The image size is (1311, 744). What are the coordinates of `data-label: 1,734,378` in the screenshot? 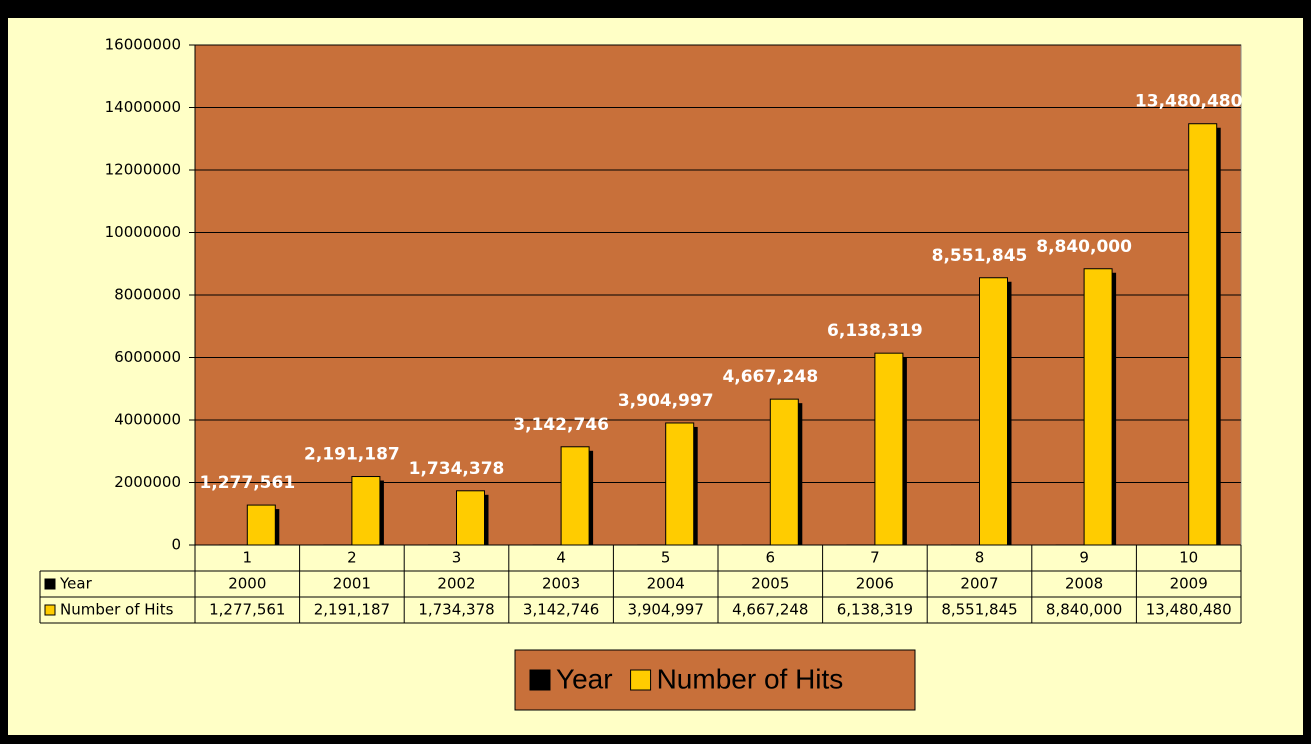 It's located at (457, 469).